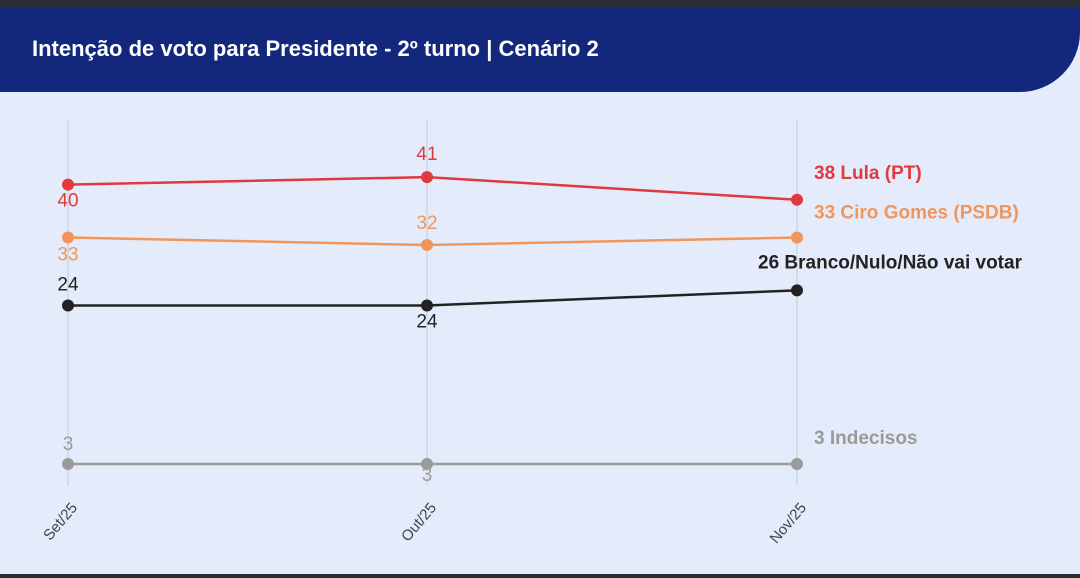 The image size is (1080, 578). I want to click on x-tick-label: Out/25, so click(419, 522).